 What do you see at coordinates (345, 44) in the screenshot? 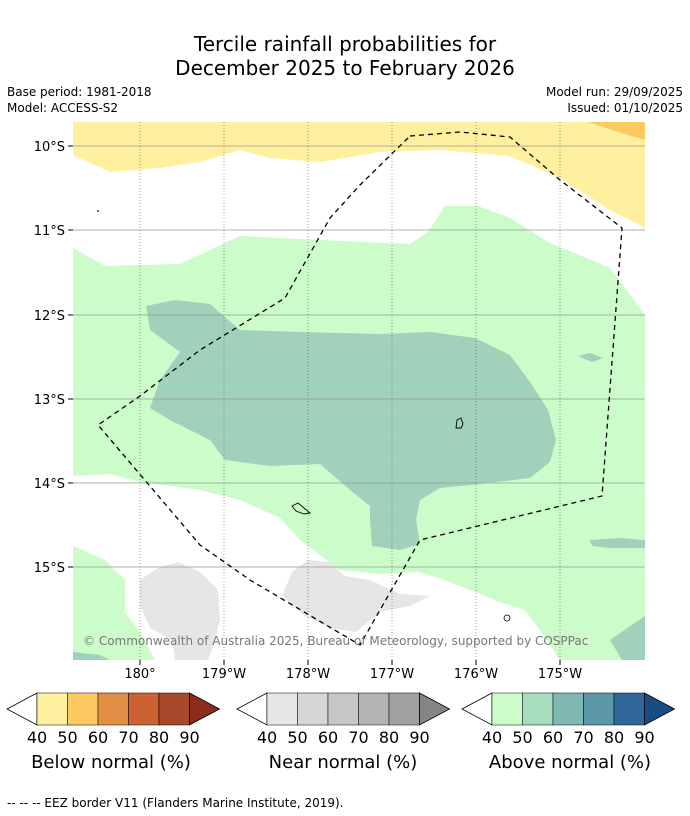
I see `title-line-1: Tercile rainfall probabilities for` at bounding box center [345, 44].